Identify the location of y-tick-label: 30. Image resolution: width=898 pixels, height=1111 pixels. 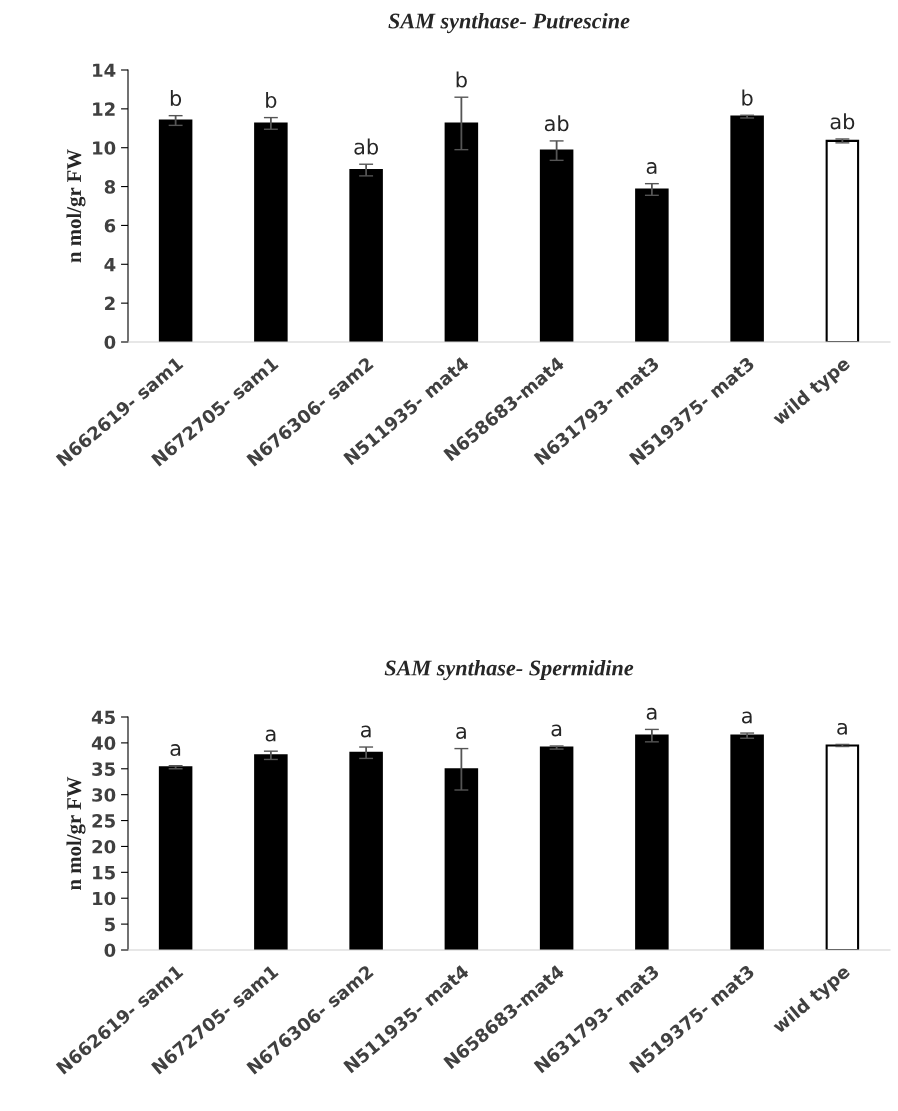
(104, 795).